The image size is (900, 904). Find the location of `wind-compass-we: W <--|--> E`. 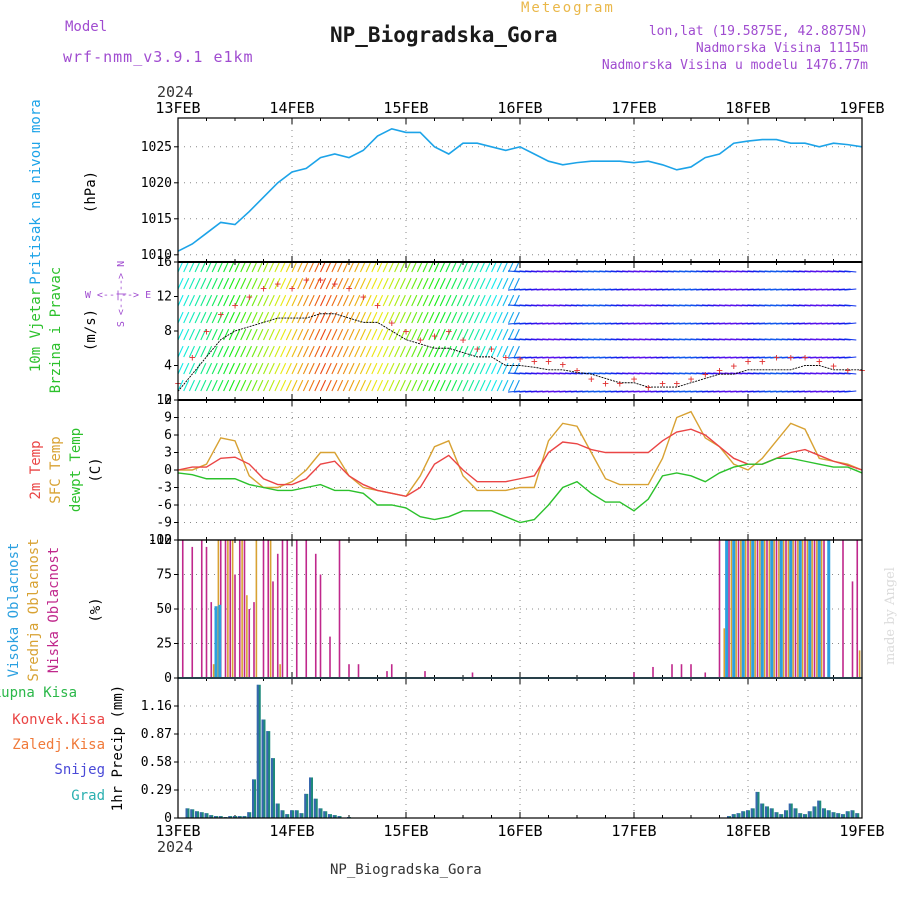

wind-compass-we: W <--|--> E is located at coordinates (118, 295).